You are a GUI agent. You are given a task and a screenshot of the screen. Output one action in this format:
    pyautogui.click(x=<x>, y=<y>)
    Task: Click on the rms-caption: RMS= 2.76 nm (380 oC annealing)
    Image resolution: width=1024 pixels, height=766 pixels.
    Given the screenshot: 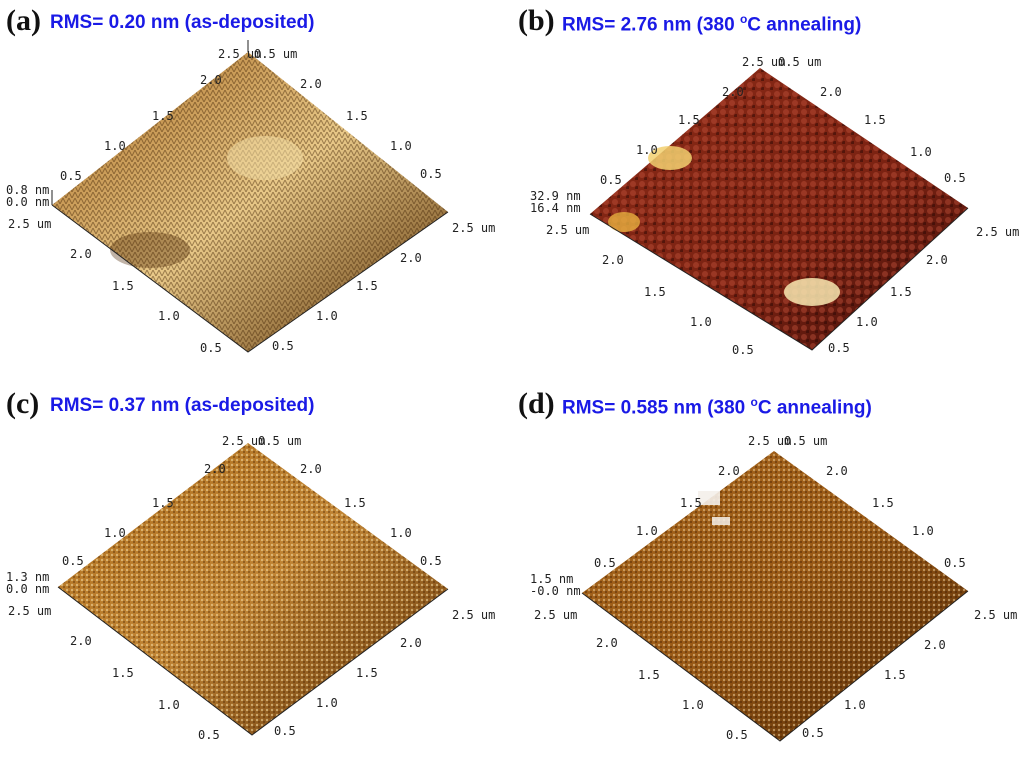 What is the action you would take?
    pyautogui.click(x=712, y=24)
    